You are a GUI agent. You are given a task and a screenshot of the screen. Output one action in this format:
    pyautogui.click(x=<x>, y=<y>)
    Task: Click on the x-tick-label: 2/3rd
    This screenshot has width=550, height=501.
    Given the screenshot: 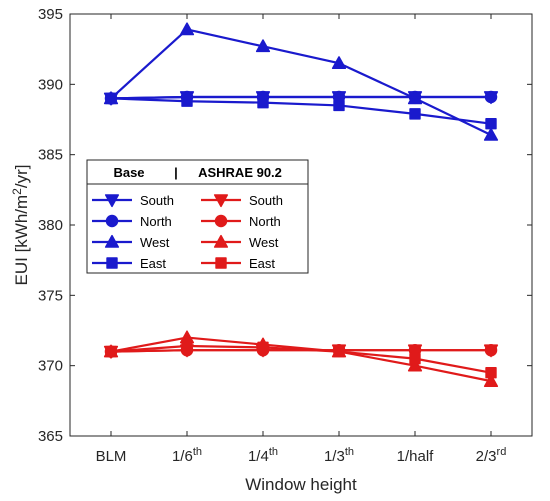 What is the action you would take?
    pyautogui.click(x=491, y=455)
    